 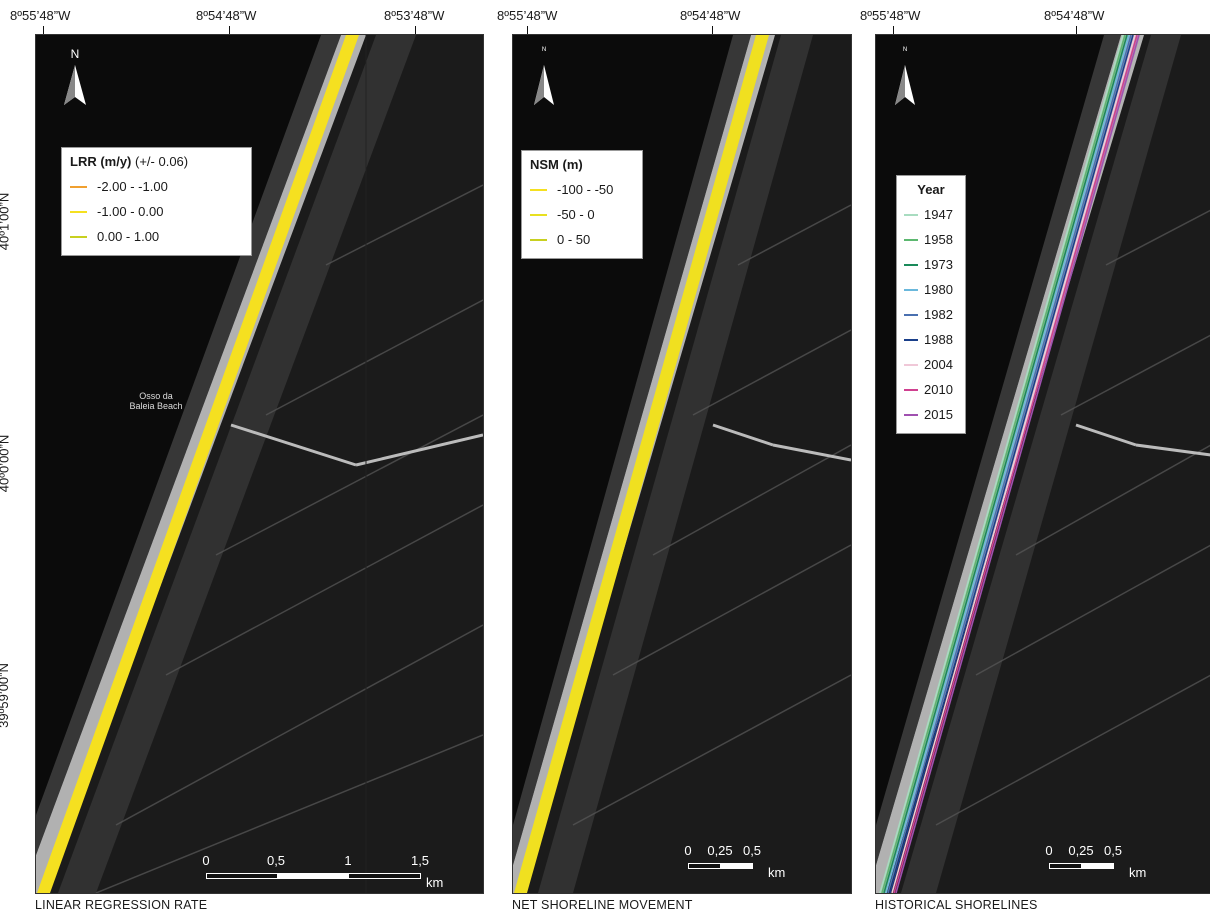 I want to click on panel-caption: NET SHORELINE MOVEMENT, so click(x=602, y=905).